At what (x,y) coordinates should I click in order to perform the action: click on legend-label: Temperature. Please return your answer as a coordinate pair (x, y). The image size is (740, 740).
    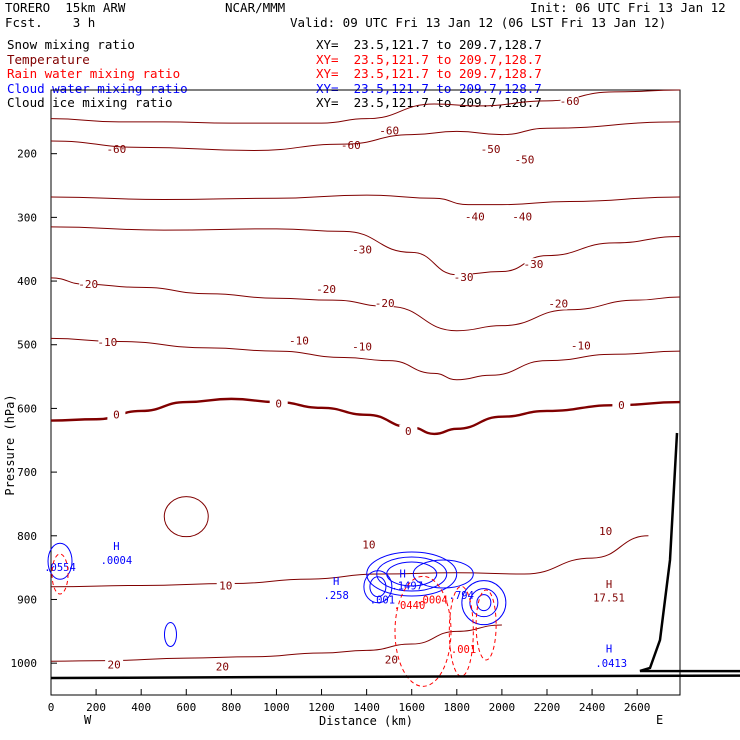
    Looking at the image, I should click on (48, 59).